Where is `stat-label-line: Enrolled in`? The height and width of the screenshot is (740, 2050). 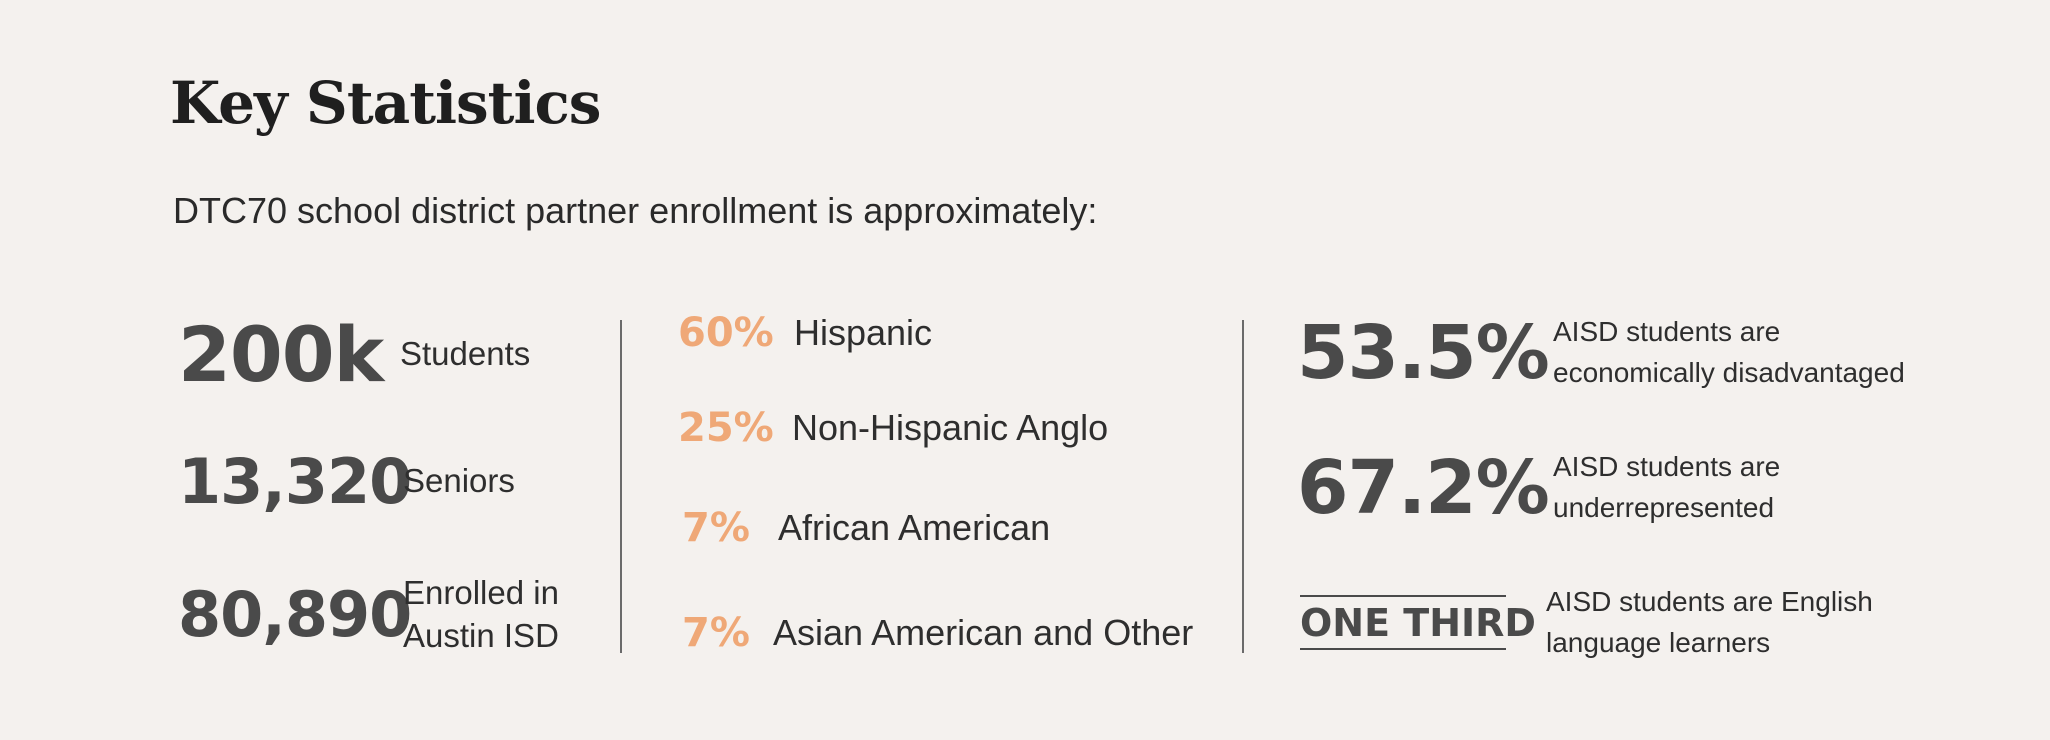
stat-label-line: Enrolled in is located at coordinates (481, 592).